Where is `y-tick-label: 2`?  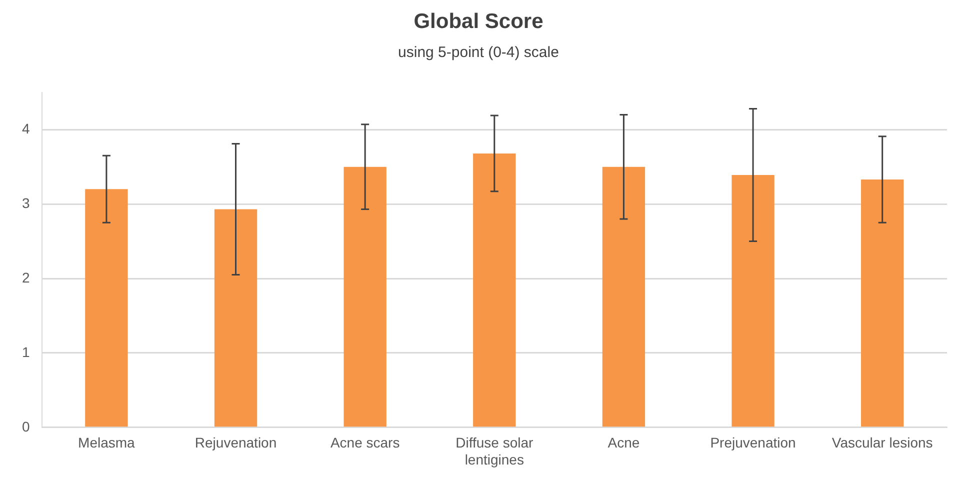
y-tick-label: 2 is located at coordinates (26, 277).